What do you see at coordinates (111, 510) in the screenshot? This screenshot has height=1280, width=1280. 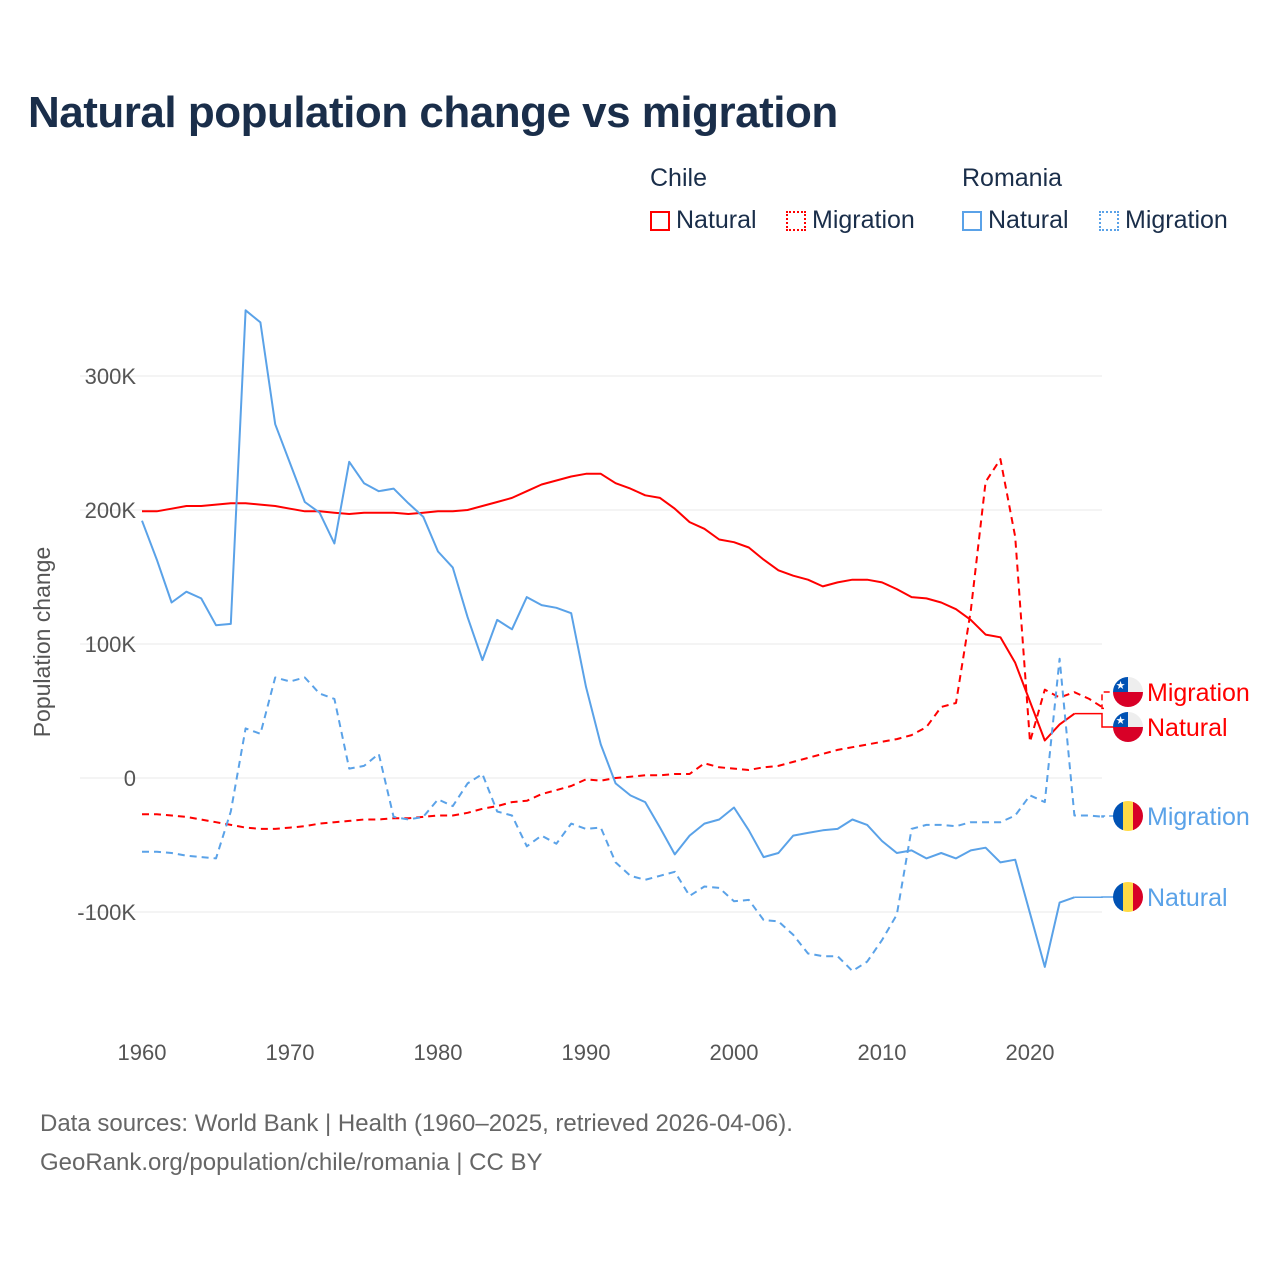 I see `y-tick-label: 200K` at bounding box center [111, 510].